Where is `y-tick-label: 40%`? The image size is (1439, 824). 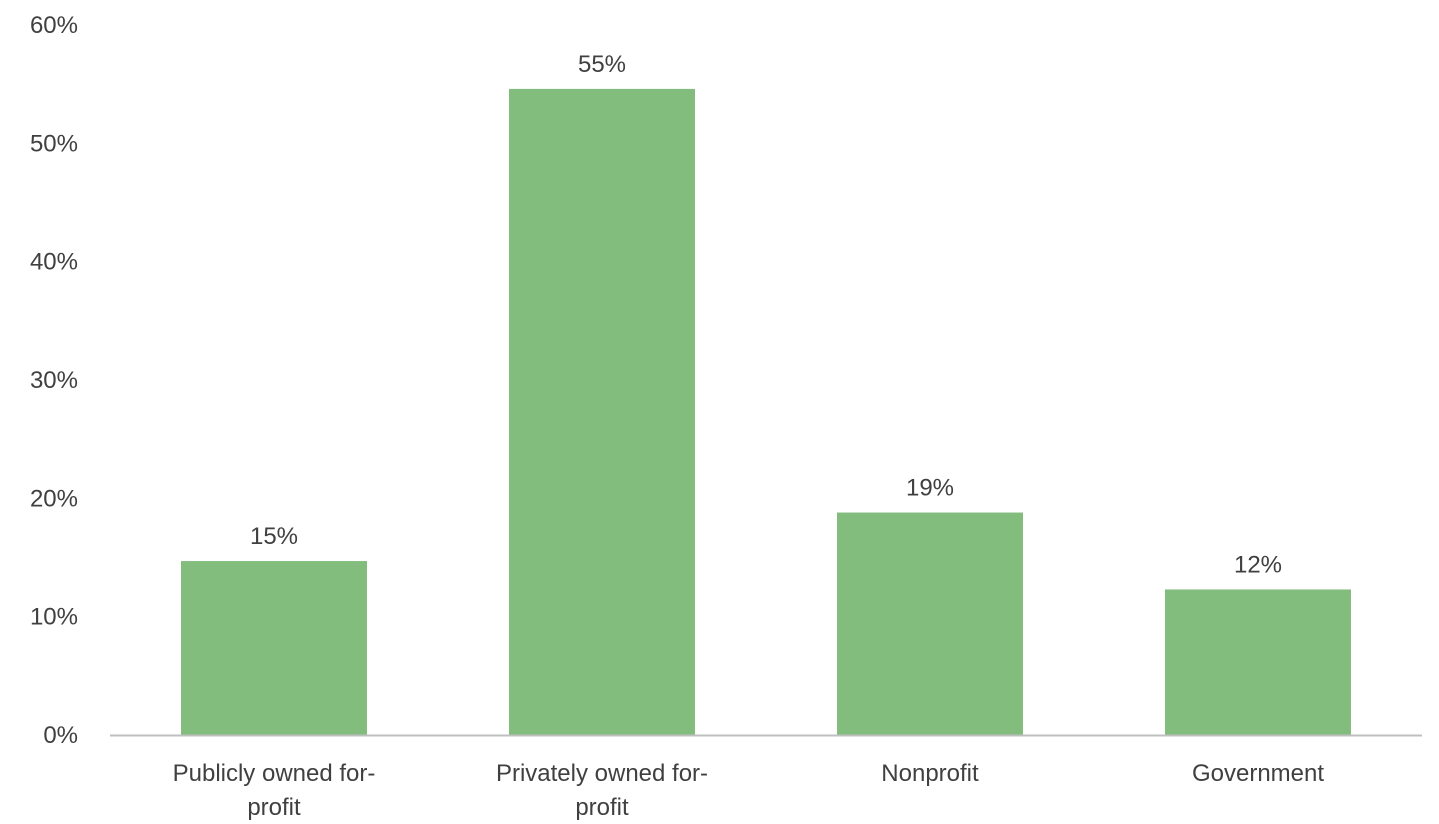 y-tick-label: 40% is located at coordinates (54, 262).